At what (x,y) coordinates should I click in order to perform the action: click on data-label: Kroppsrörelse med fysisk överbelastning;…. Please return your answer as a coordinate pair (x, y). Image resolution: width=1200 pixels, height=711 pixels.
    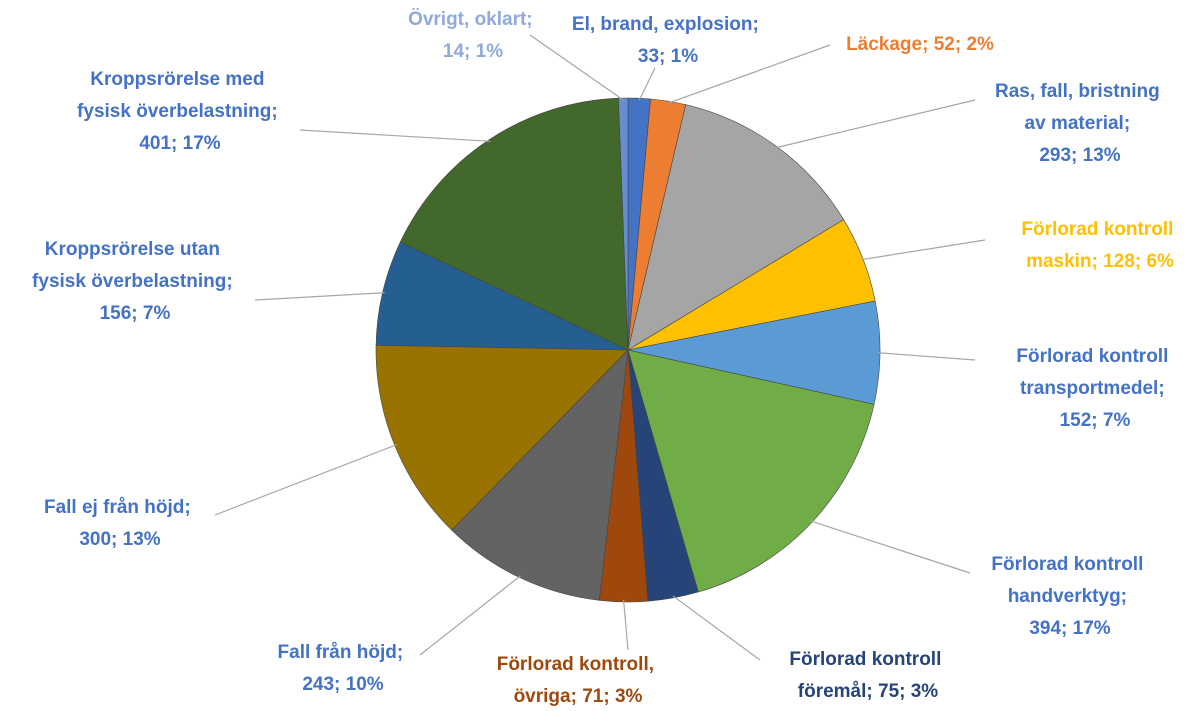
    Looking at the image, I should click on (180, 111).